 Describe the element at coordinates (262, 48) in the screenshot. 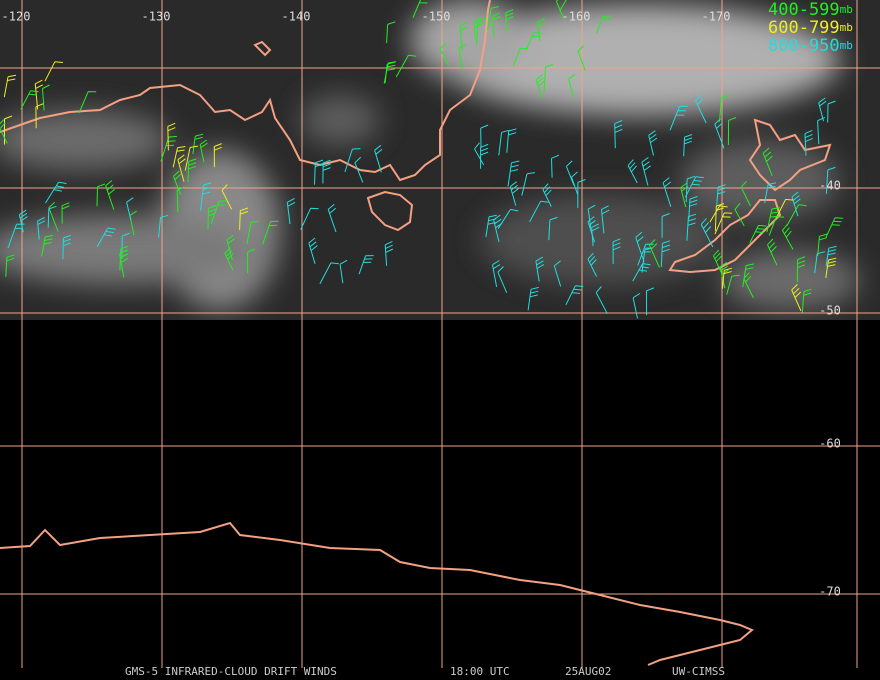

I see `island-coast` at that location.